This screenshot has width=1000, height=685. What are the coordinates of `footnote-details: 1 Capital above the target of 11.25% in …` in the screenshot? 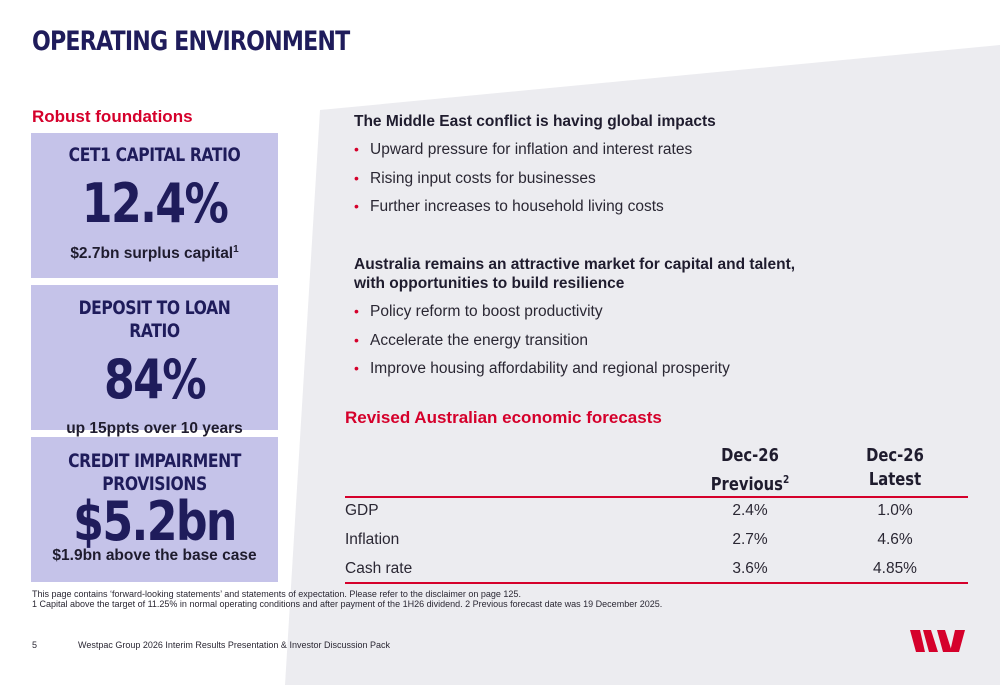 It's located at (347, 604).